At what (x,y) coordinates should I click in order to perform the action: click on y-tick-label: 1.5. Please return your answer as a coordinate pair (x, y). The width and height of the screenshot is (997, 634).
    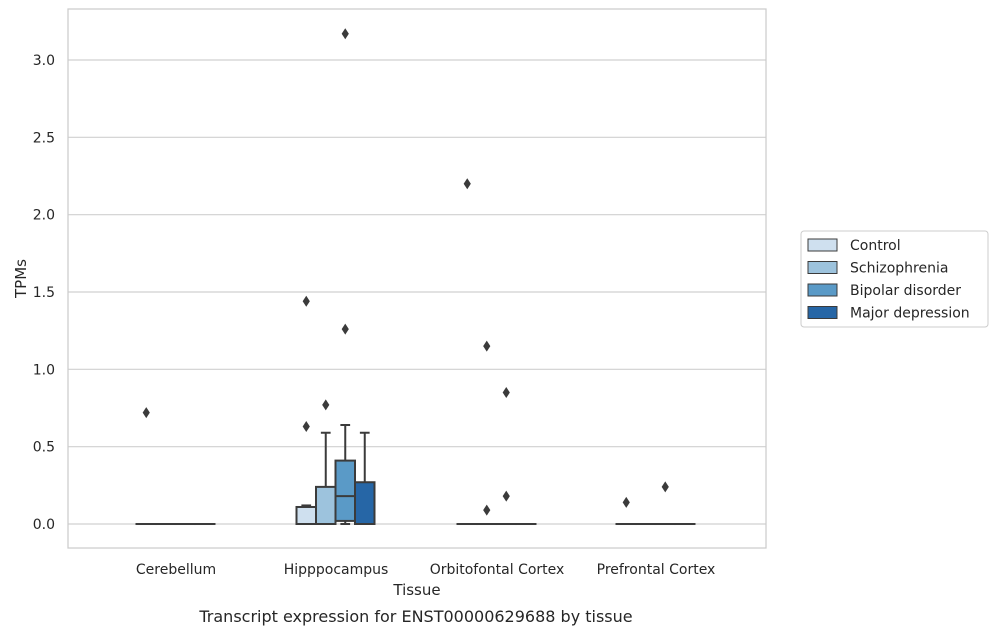
    Looking at the image, I should click on (44, 293).